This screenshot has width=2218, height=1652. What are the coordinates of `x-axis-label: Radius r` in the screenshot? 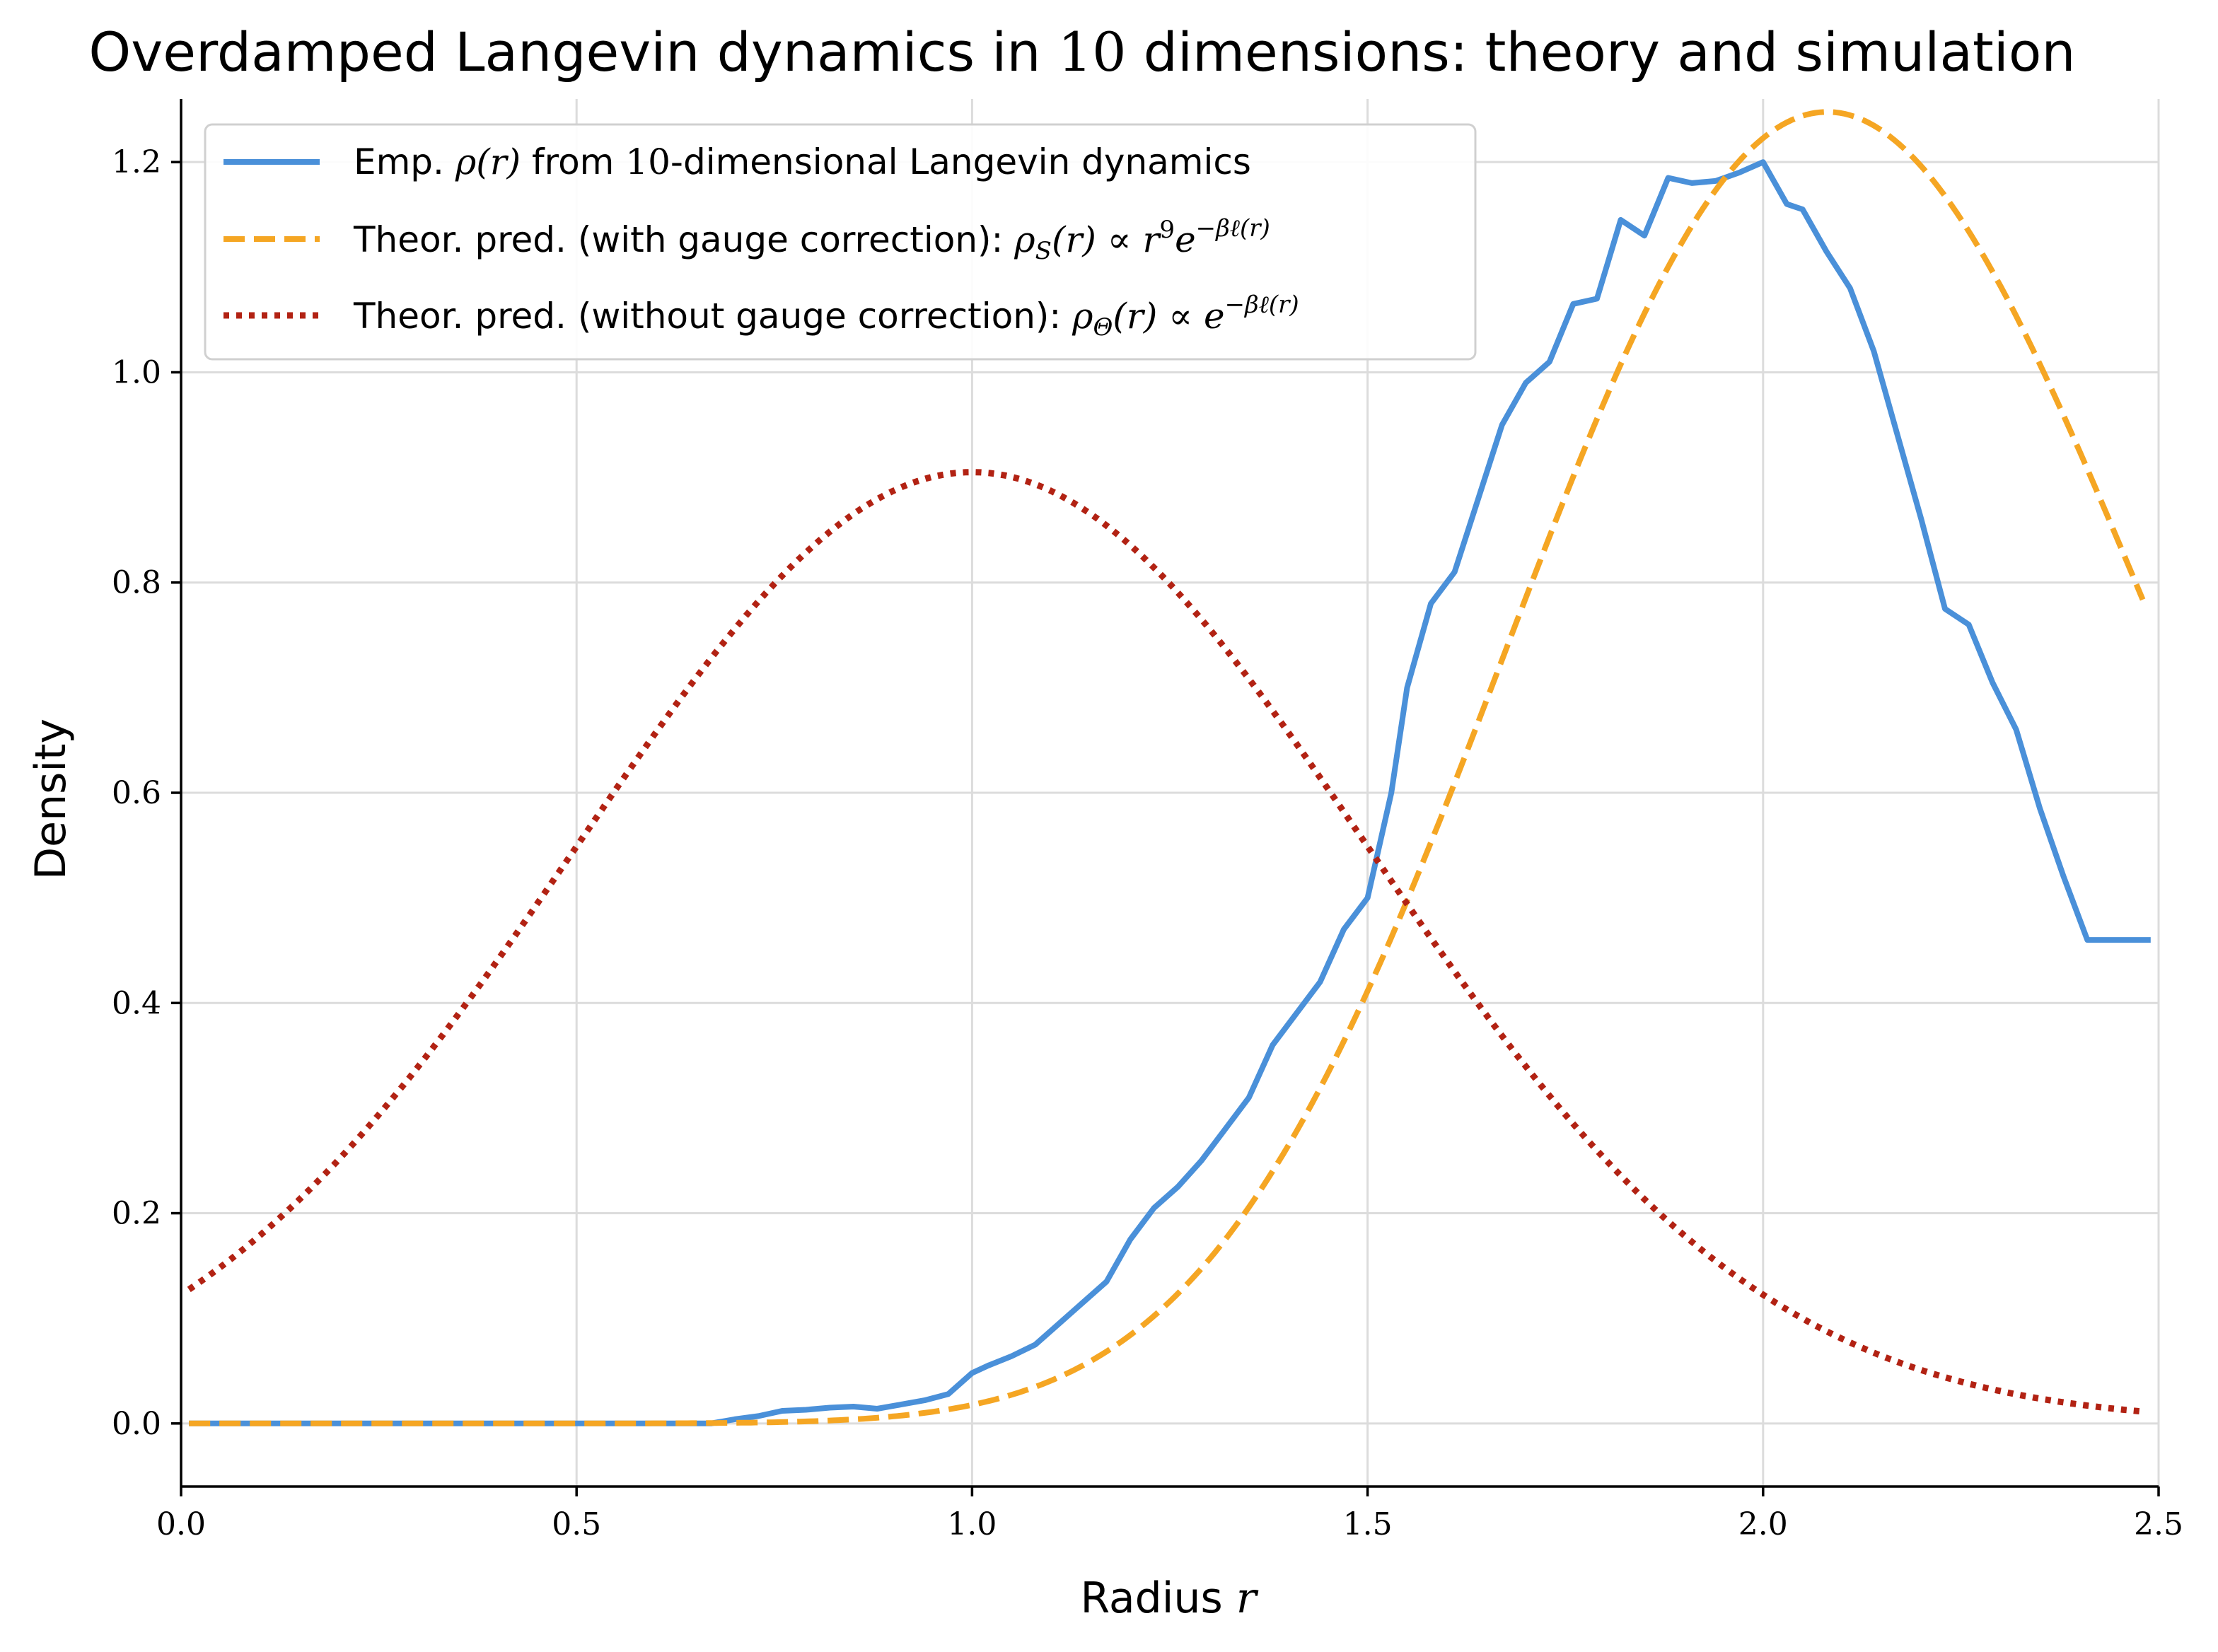 It's located at (1170, 1598).